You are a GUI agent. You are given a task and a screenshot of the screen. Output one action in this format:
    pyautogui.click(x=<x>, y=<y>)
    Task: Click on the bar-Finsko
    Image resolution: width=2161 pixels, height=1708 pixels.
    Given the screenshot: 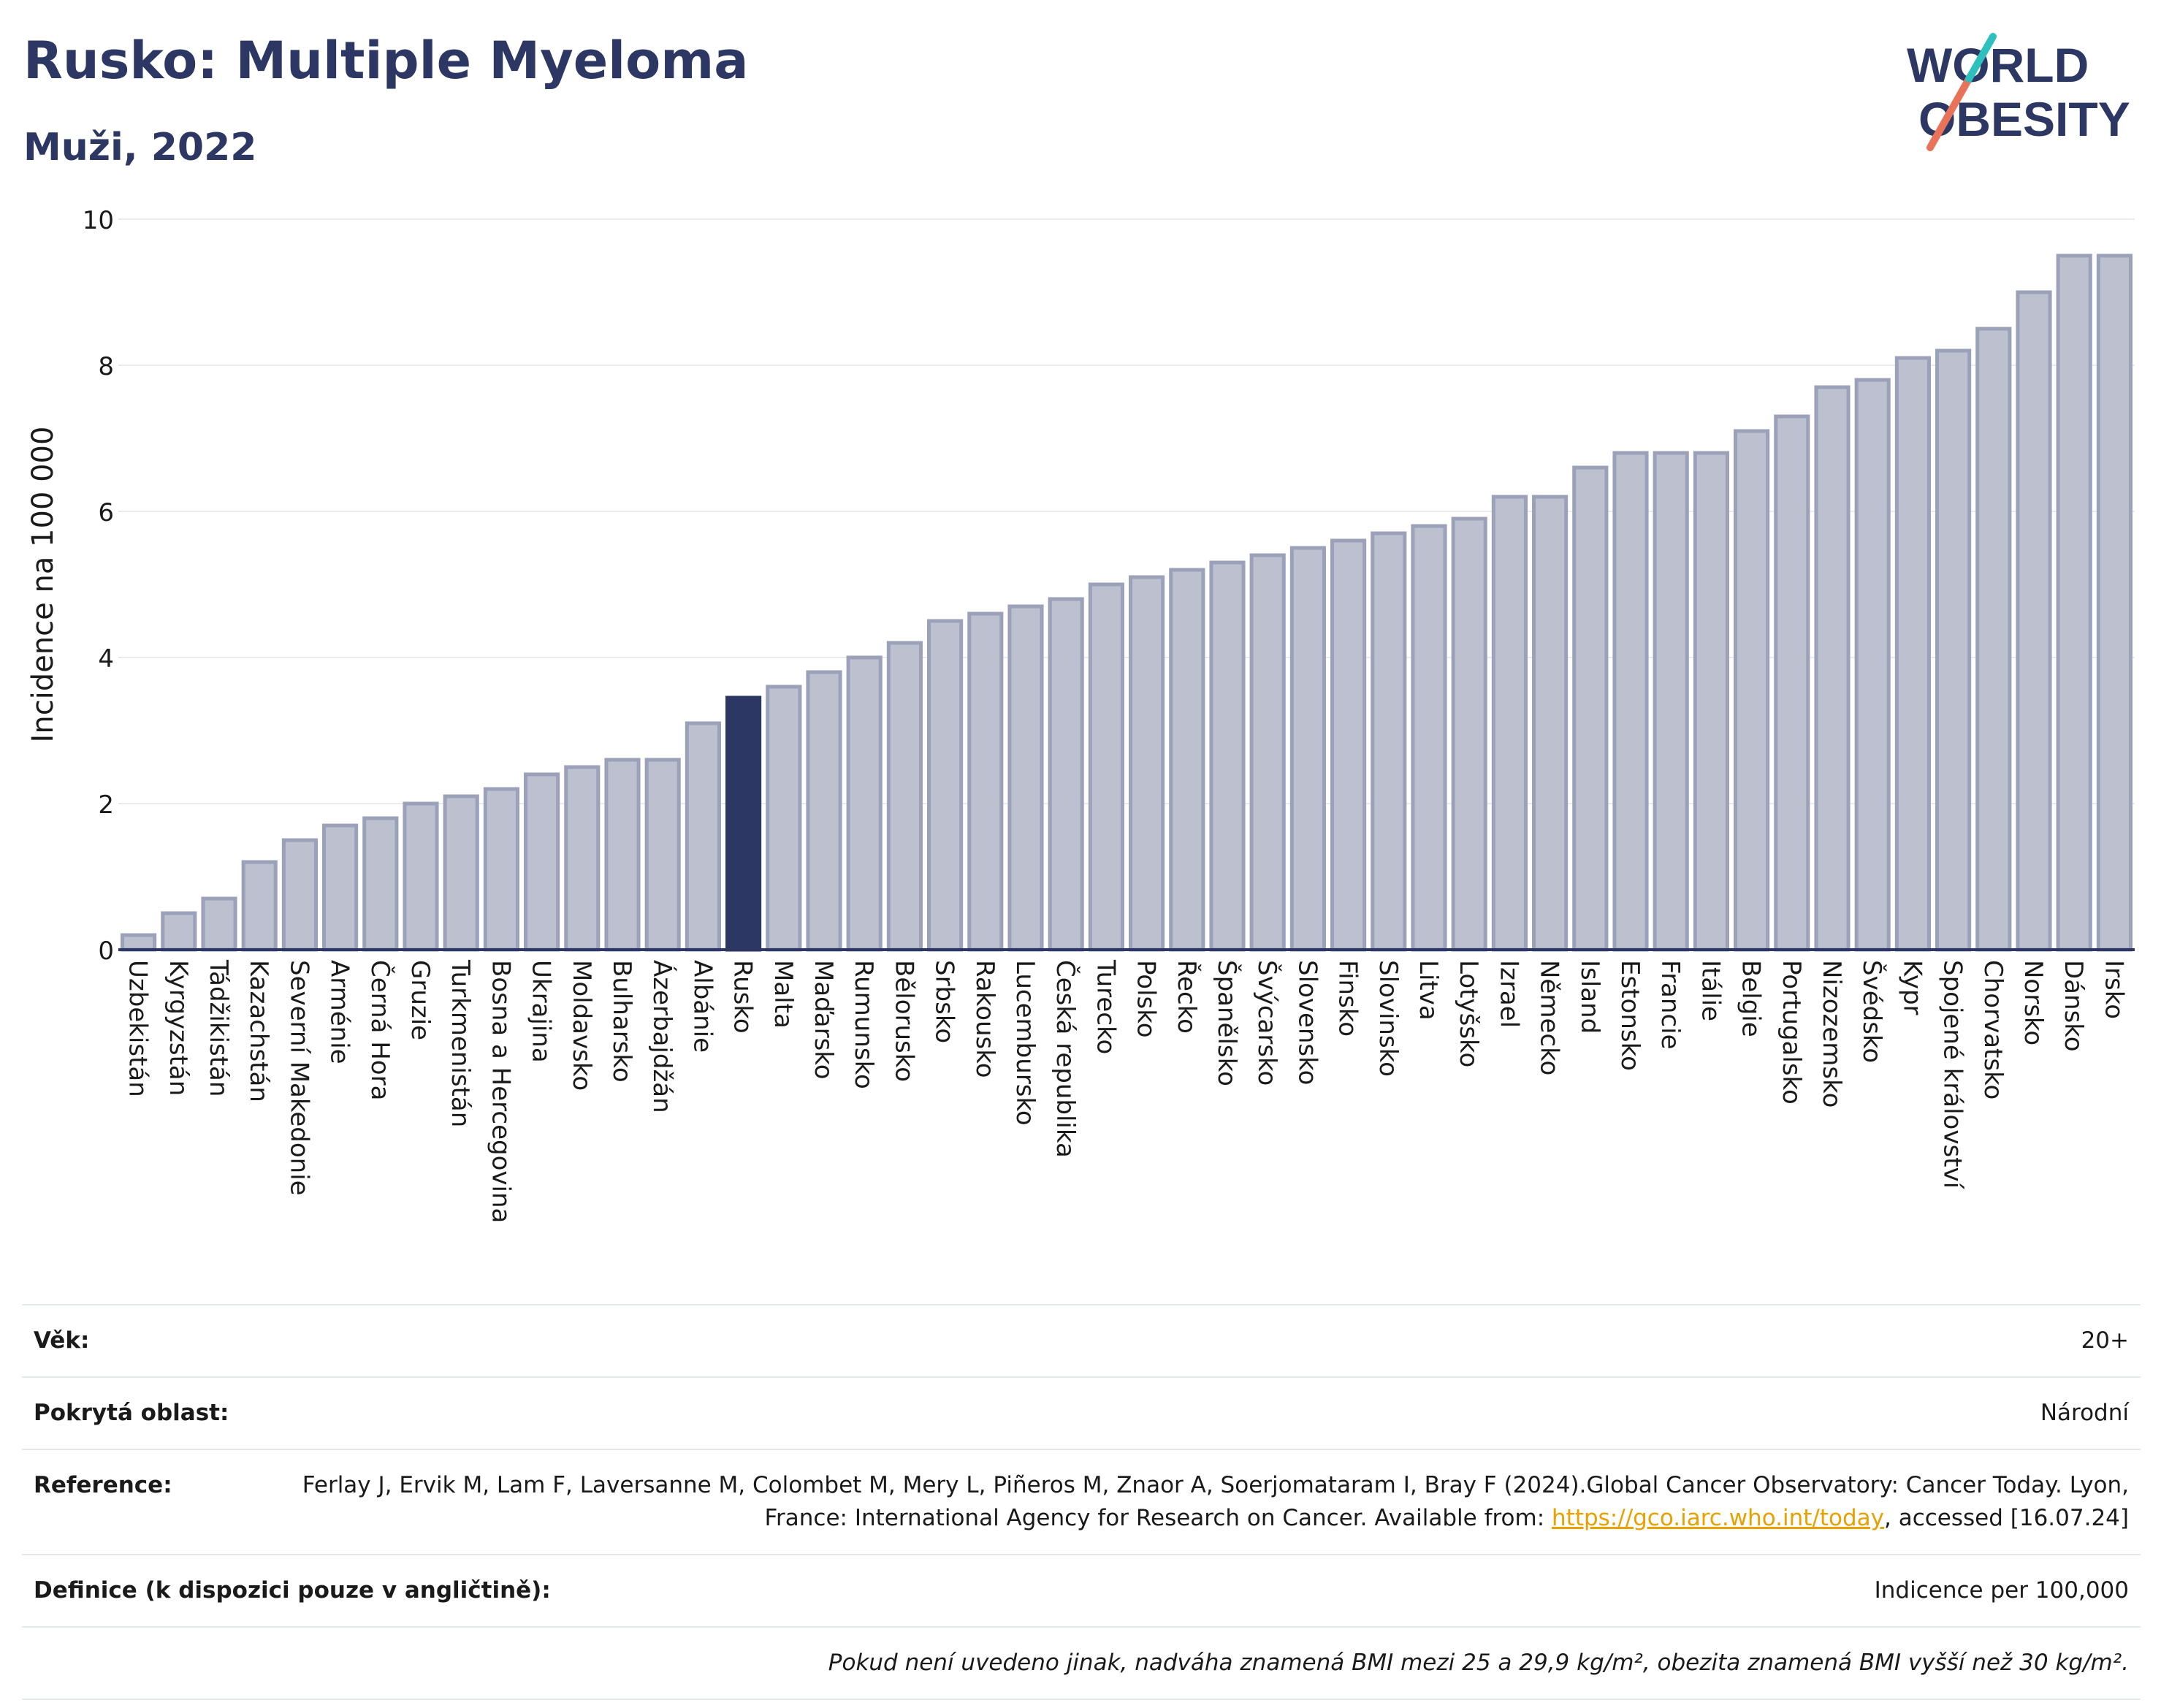 What is the action you would take?
    pyautogui.click(x=1348, y=745)
    